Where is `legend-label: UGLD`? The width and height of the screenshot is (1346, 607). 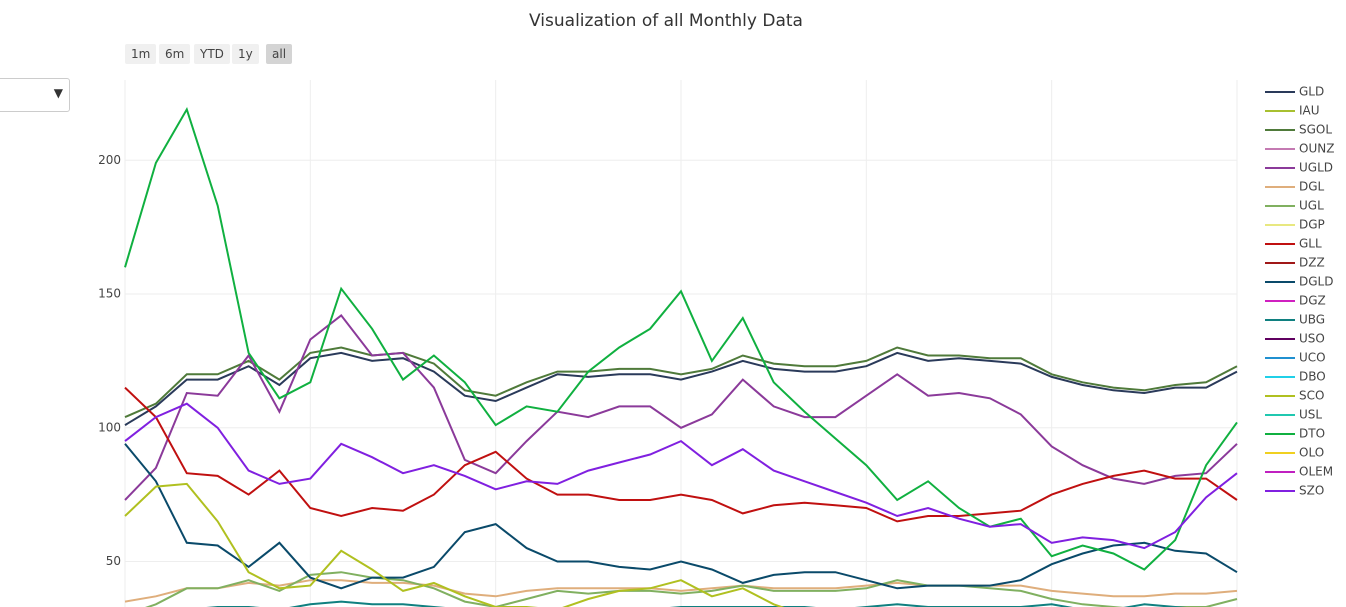 legend-label: UGLD is located at coordinates (1316, 168).